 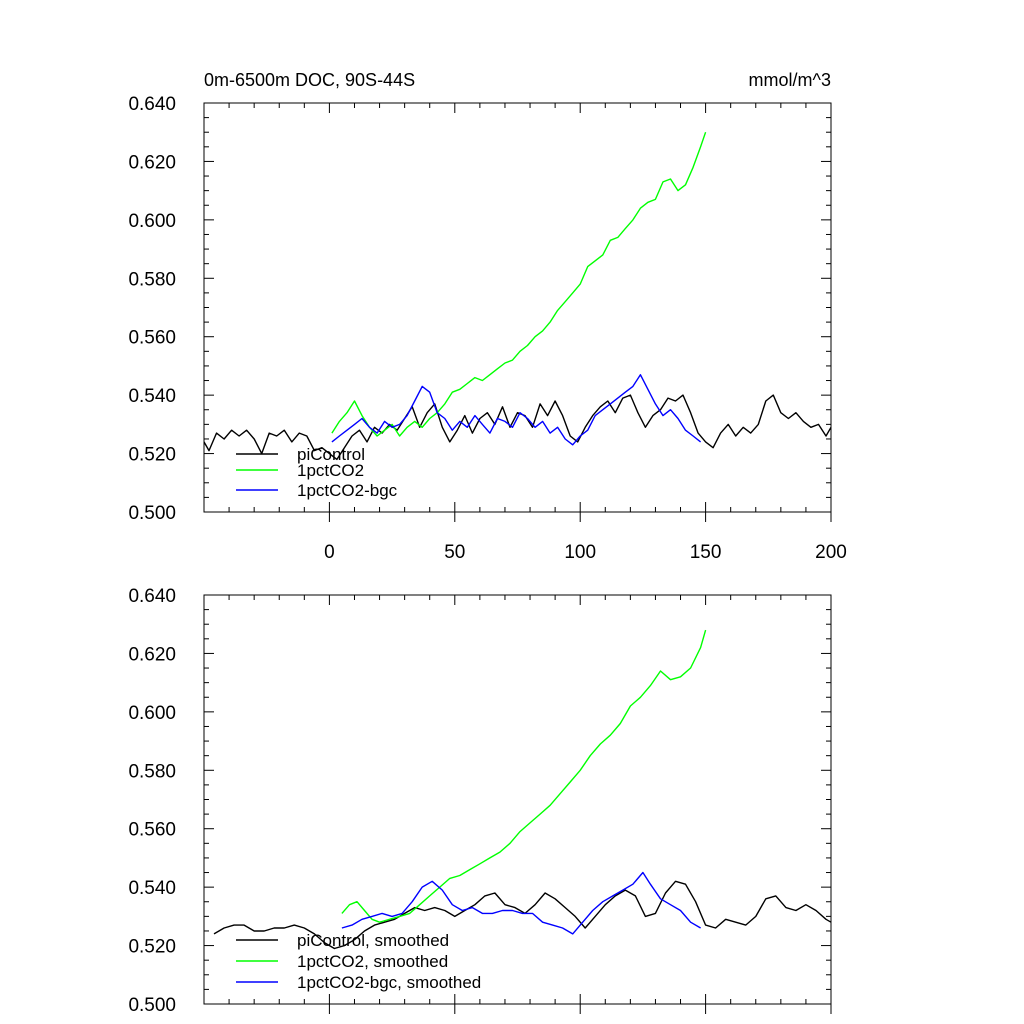 What do you see at coordinates (516, 410) in the screenshot?
I see `series-line-1pctco2-bgc` at bounding box center [516, 410].